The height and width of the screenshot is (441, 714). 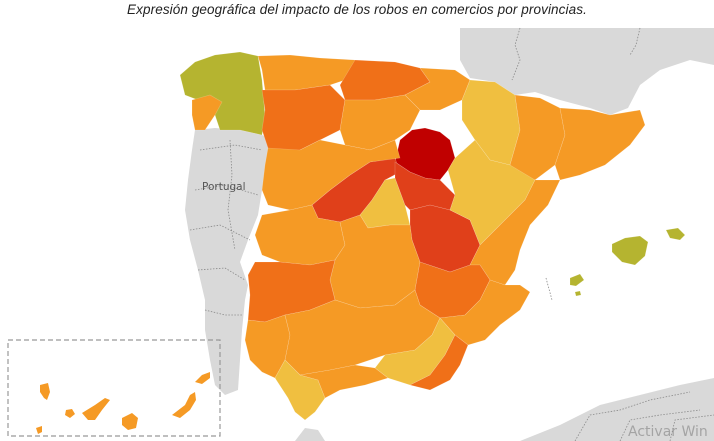 I want to click on region-cadiz, so click(x=300, y=390).